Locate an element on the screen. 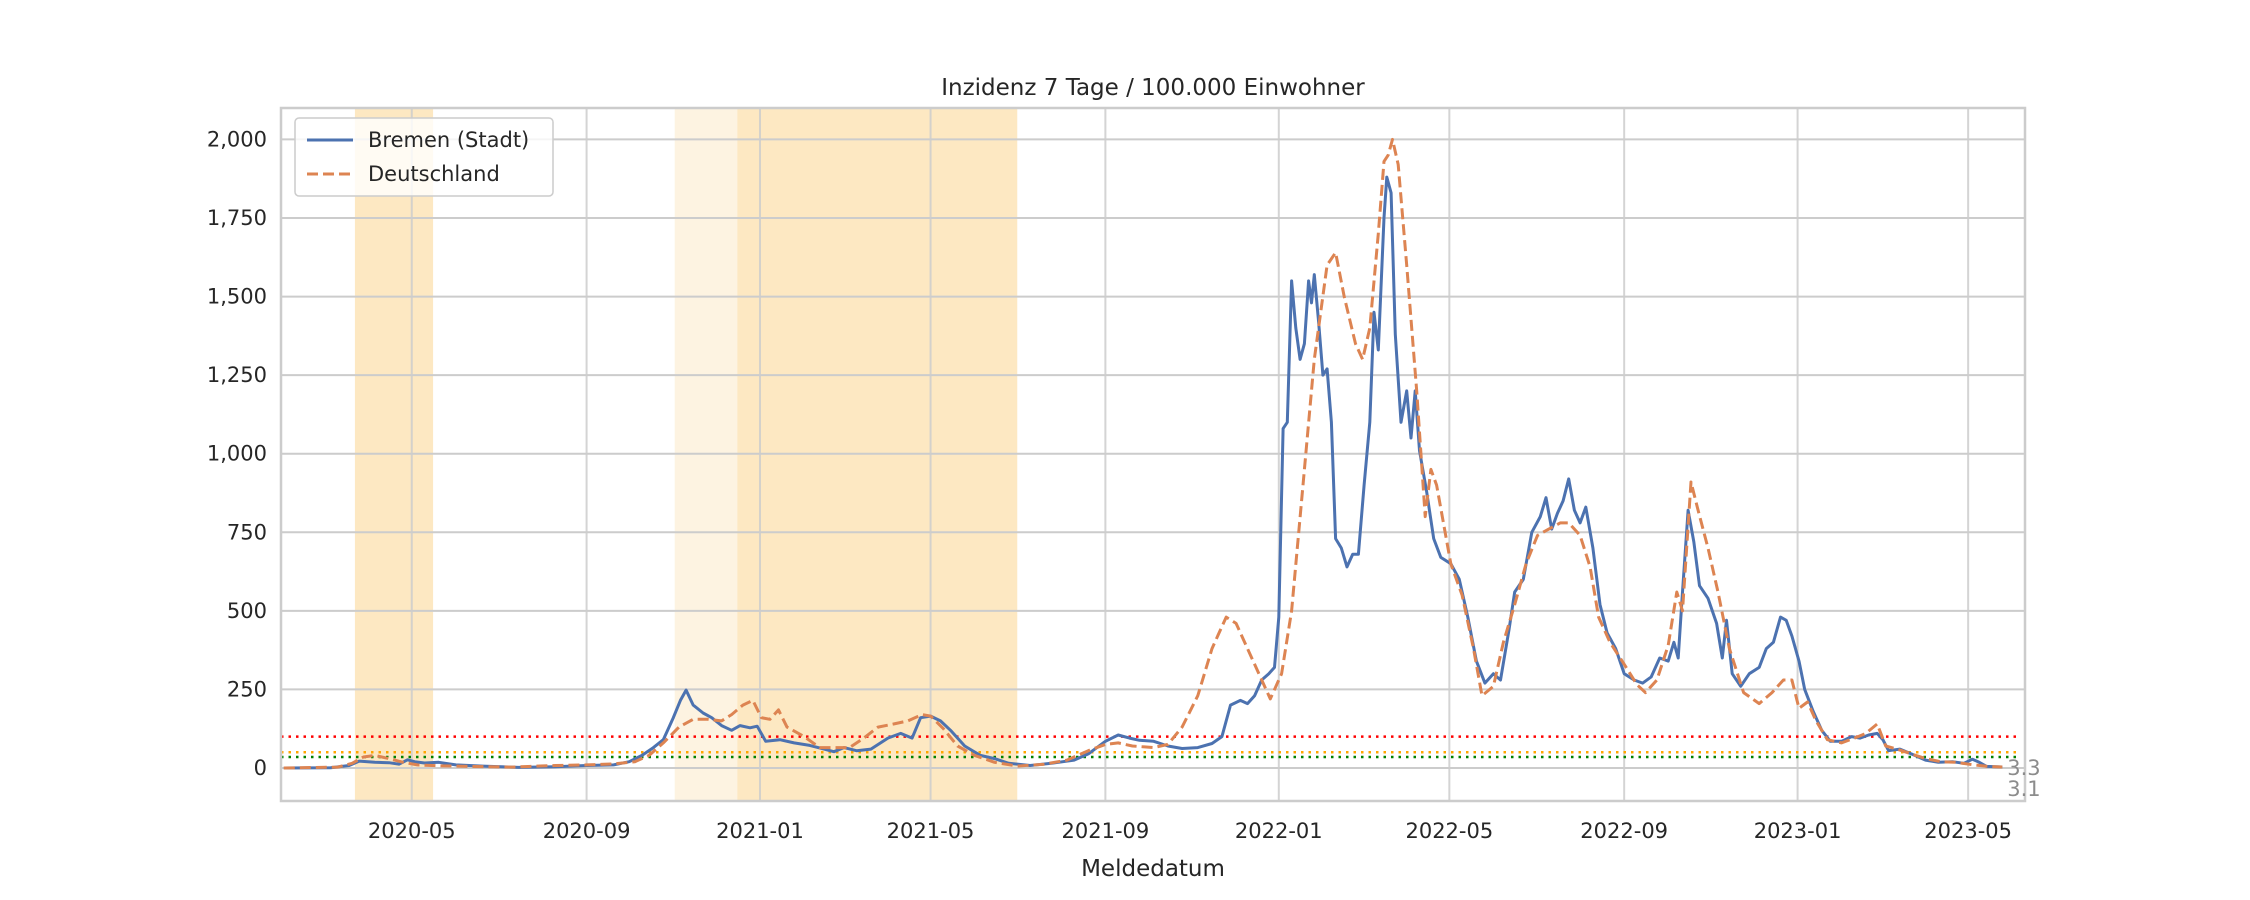  end-value-labels: 3.33.1 is located at coordinates (2023, 778).